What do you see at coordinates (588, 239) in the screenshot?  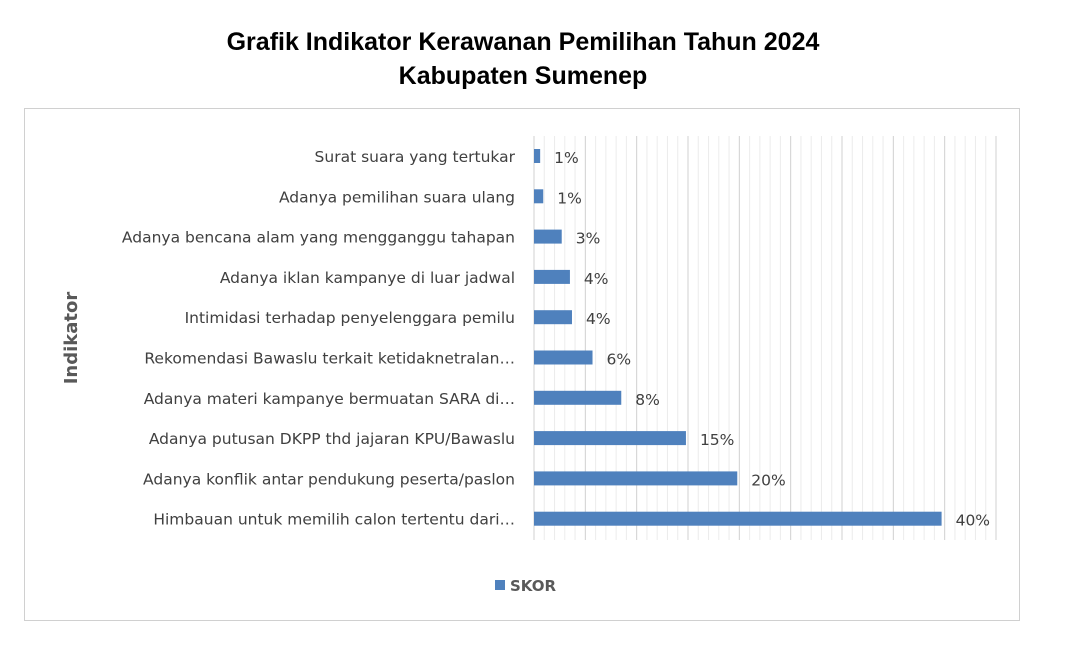 I see `data-label: 3%` at bounding box center [588, 239].